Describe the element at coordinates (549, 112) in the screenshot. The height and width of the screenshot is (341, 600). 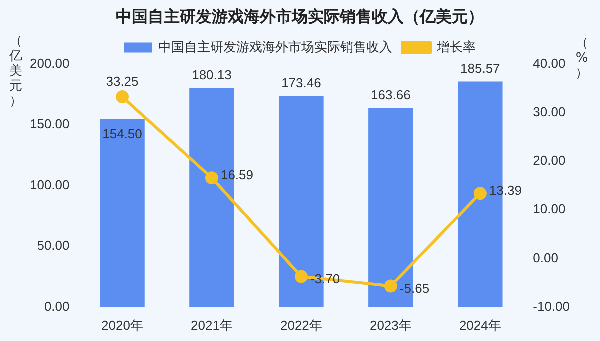
I see `y2-tick-label: 30.00` at that location.